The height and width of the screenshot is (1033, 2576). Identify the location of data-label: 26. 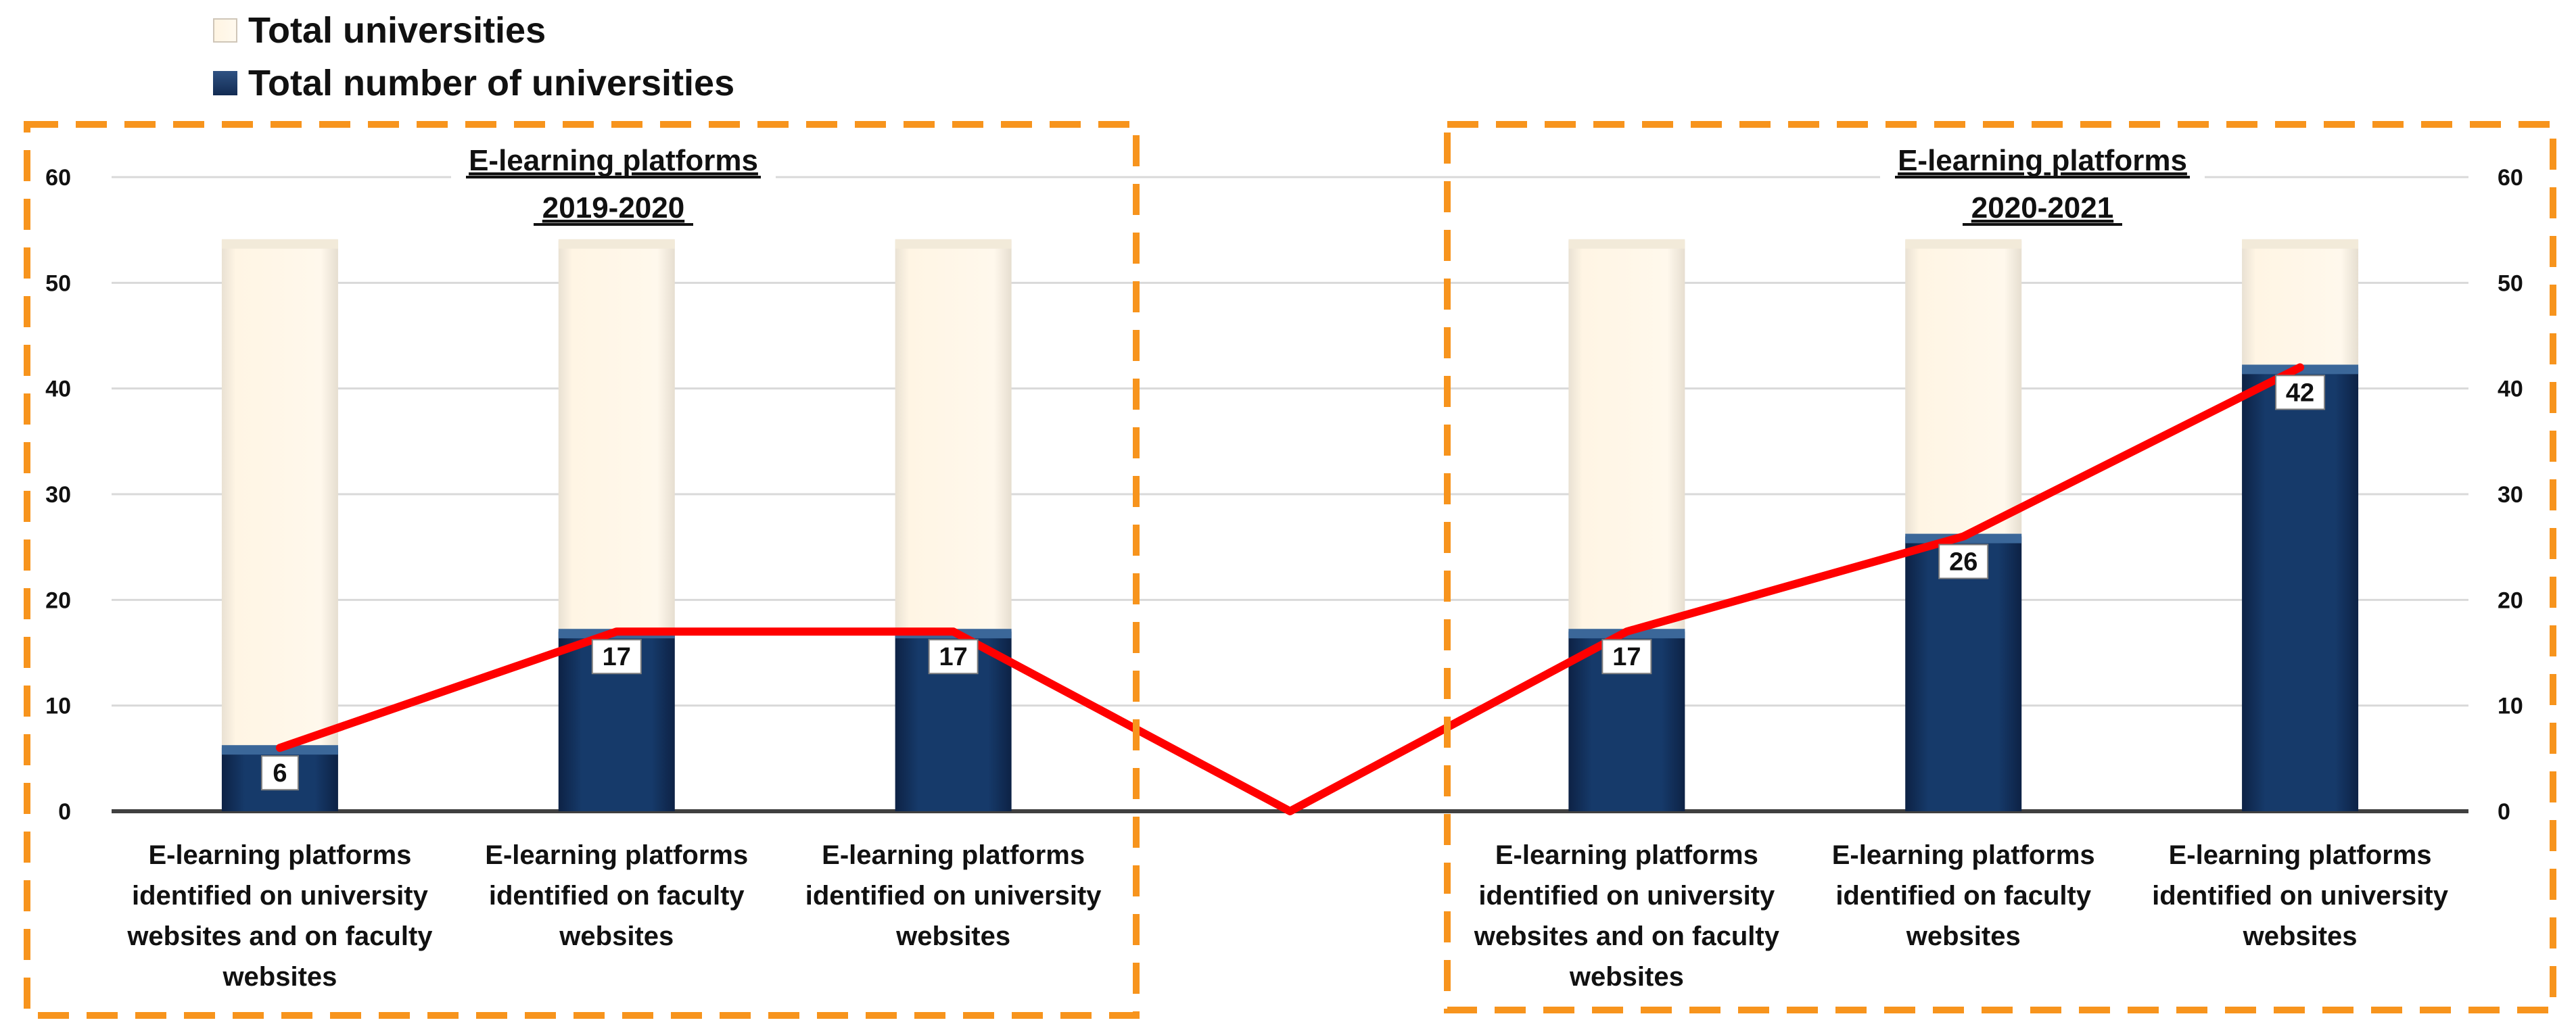
(1963, 562).